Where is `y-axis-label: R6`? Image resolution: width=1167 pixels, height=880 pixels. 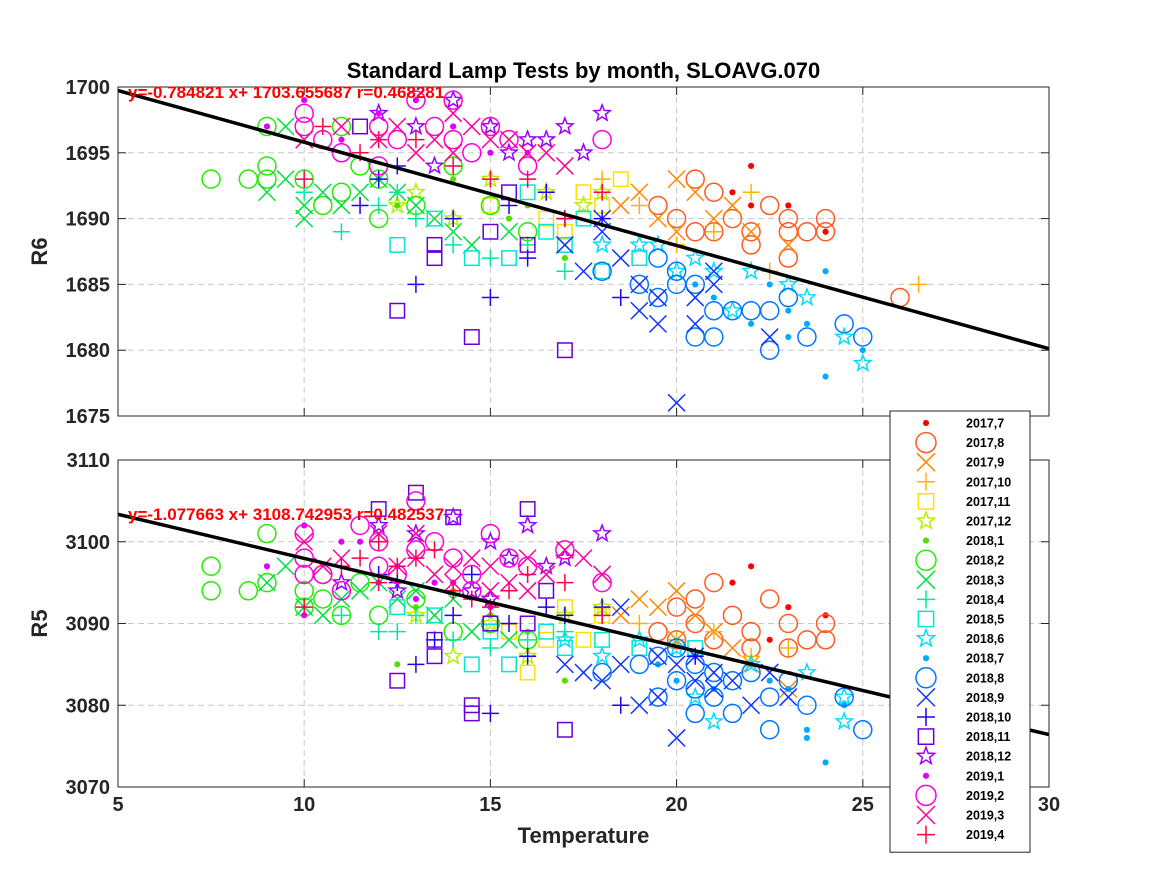
y-axis-label: R6 is located at coordinates (39, 251).